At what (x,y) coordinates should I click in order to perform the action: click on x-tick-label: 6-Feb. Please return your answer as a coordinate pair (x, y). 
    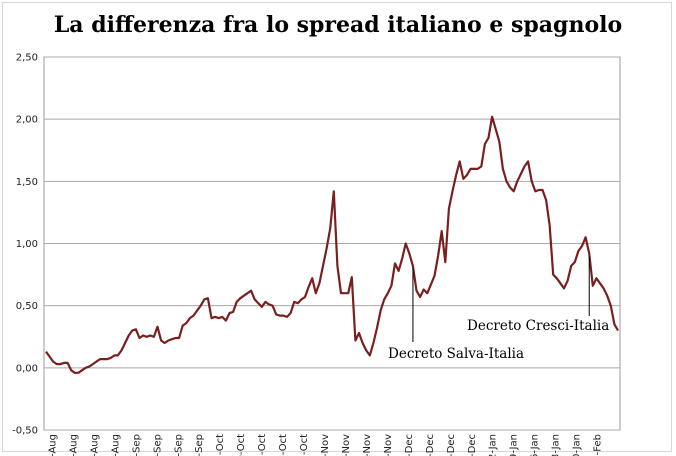
    Looking at the image, I should click on (598, 445).